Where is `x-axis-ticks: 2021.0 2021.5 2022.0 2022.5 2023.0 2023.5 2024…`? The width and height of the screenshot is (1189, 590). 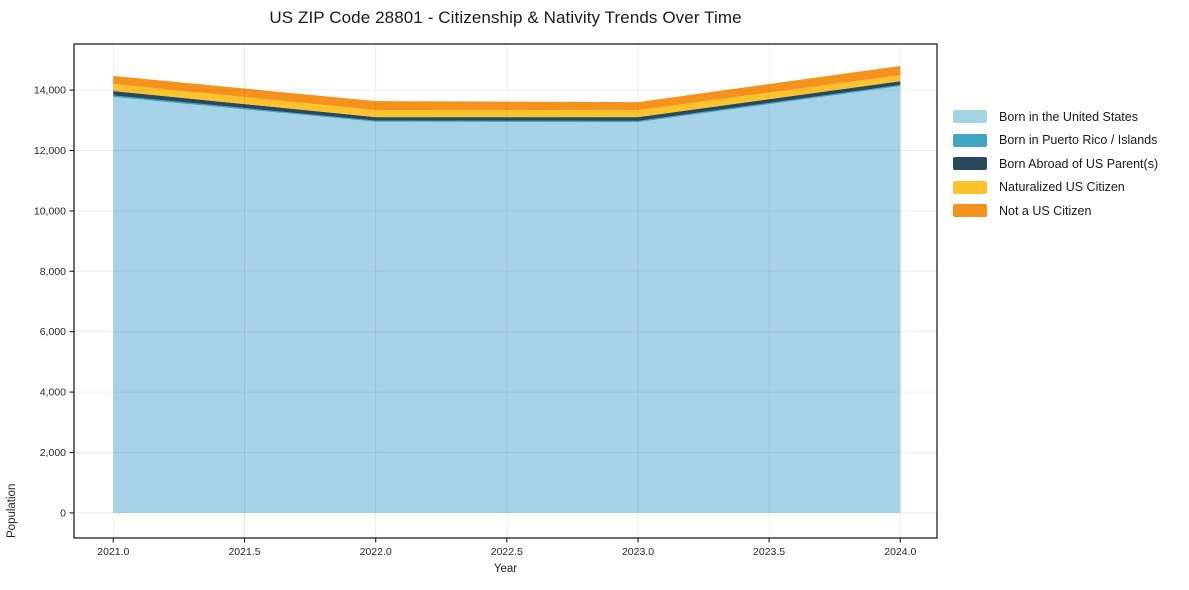
x-axis-ticks: 2021.0 2021.5 2022.0 2022.5 2023.0 2023.5 2024… is located at coordinates (507, 548).